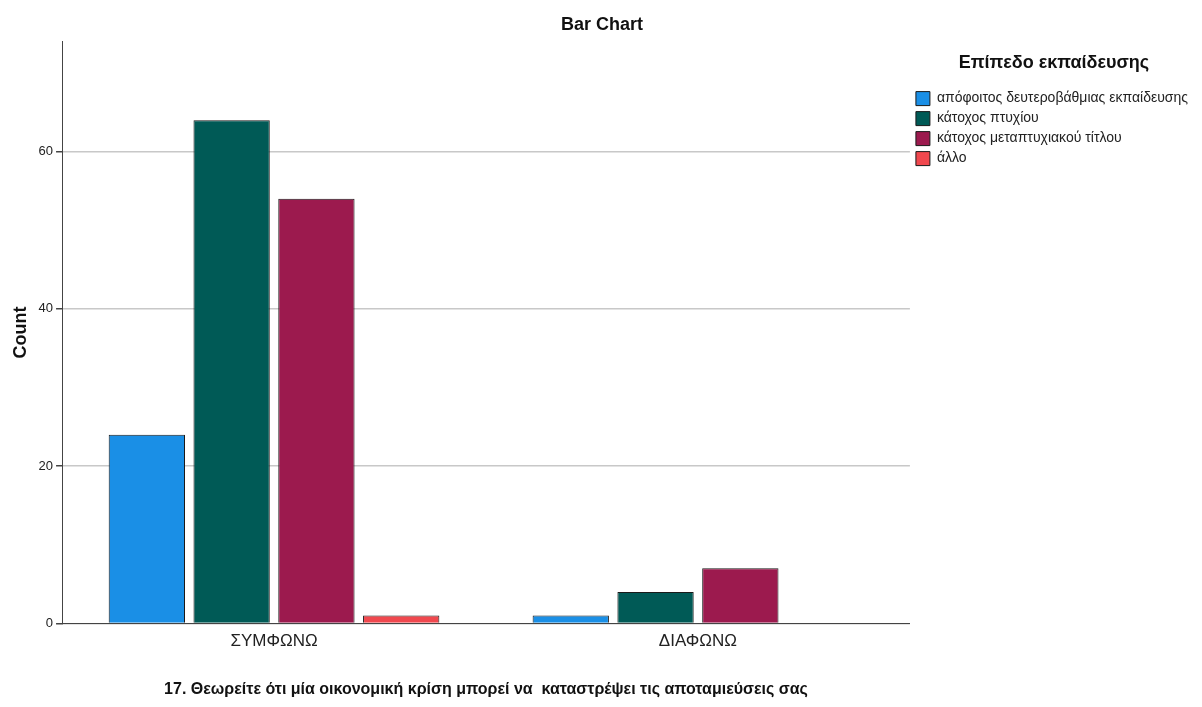 Image resolution: width=1202 pixels, height=707 pixels. What do you see at coordinates (987, 117) in the screenshot?
I see `legend-label: κάτοχος πτυχίου` at bounding box center [987, 117].